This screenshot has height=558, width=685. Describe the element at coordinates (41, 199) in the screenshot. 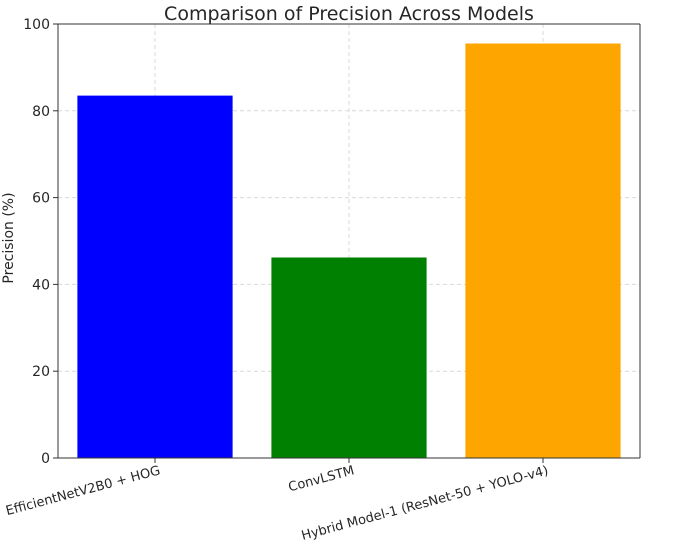

I see `y-tick-label: 60` at that location.